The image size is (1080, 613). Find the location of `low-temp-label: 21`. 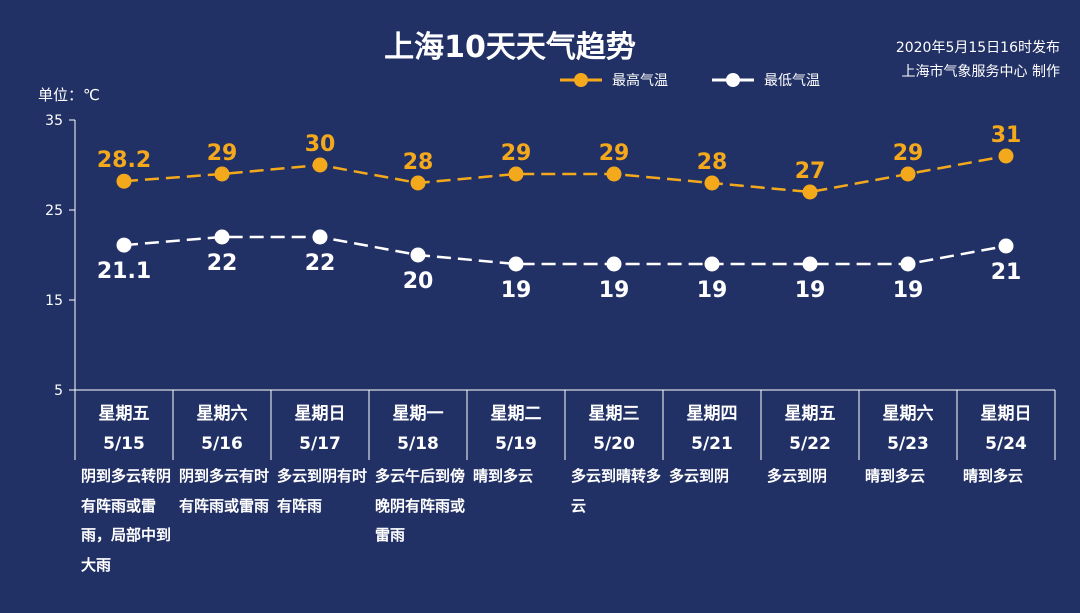

low-temp-label: 21 is located at coordinates (1006, 272).